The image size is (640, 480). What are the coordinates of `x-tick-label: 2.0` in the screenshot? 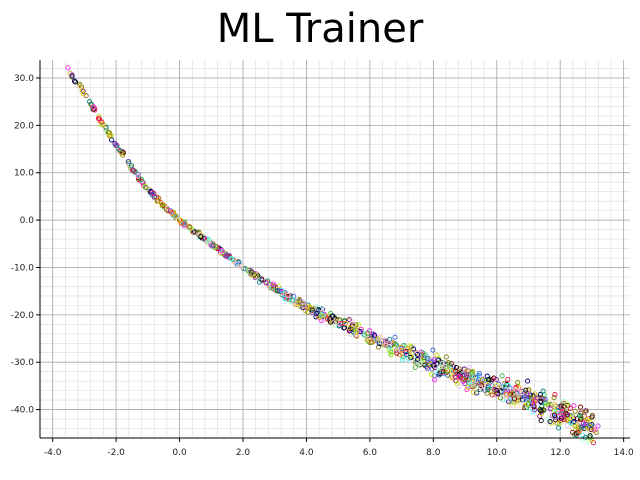 It's located at (243, 453).